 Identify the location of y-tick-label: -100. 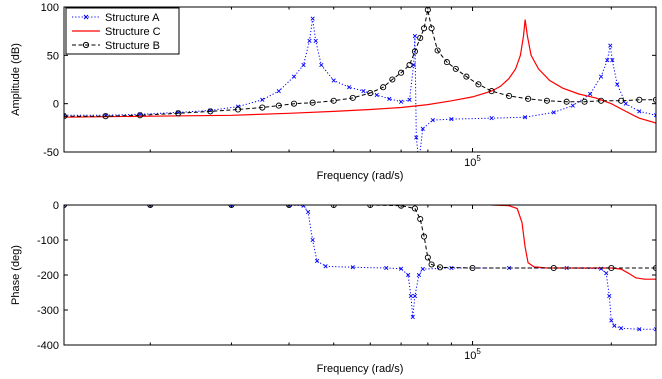
(48, 241).